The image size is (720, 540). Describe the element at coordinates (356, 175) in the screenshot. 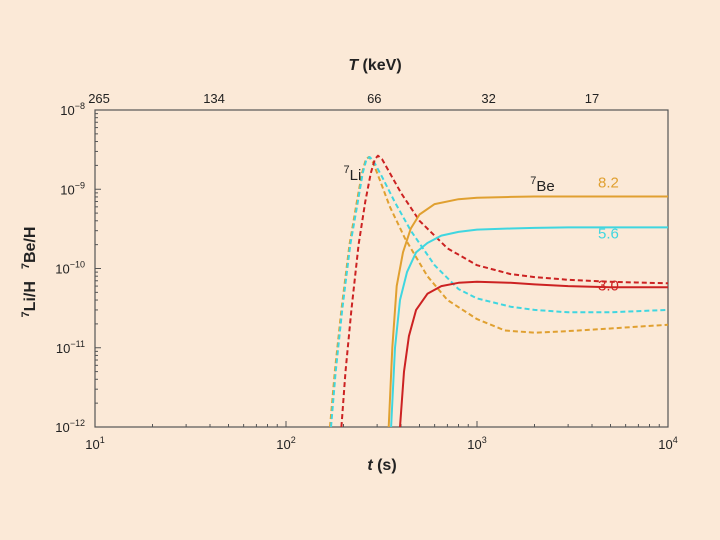

I see `li7-label-text: Li` at that location.